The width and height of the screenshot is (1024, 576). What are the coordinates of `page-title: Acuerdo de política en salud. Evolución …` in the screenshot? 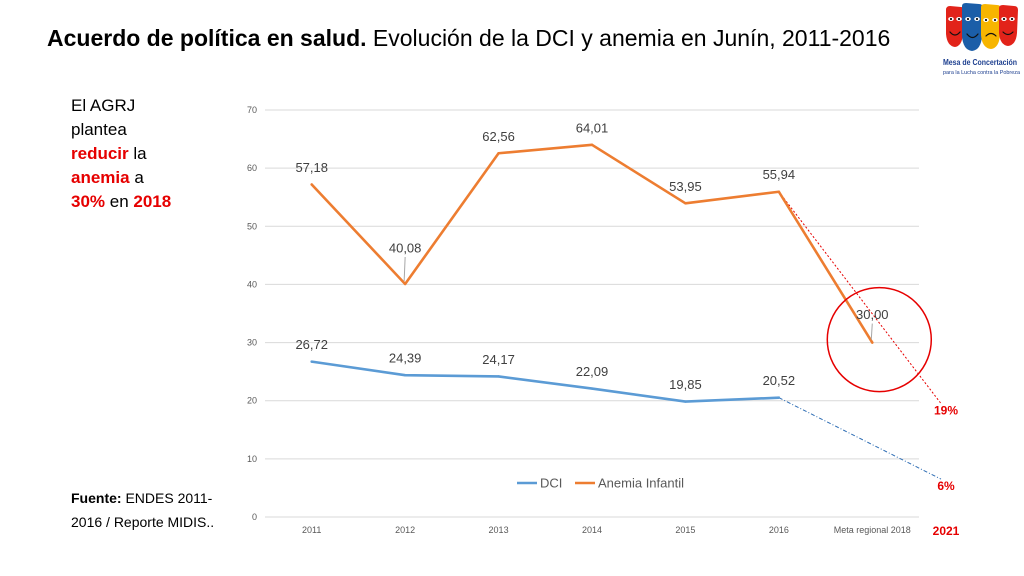 It's located at (468, 38).